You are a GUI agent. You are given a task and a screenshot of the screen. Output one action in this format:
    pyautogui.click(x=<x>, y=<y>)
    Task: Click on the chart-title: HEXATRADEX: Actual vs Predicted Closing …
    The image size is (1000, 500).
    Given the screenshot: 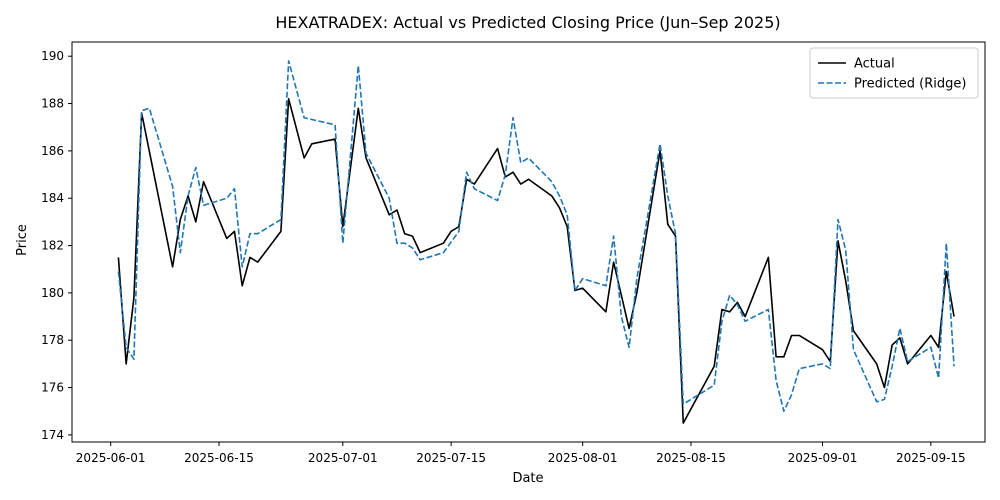 What is the action you would take?
    pyautogui.click(x=527, y=22)
    